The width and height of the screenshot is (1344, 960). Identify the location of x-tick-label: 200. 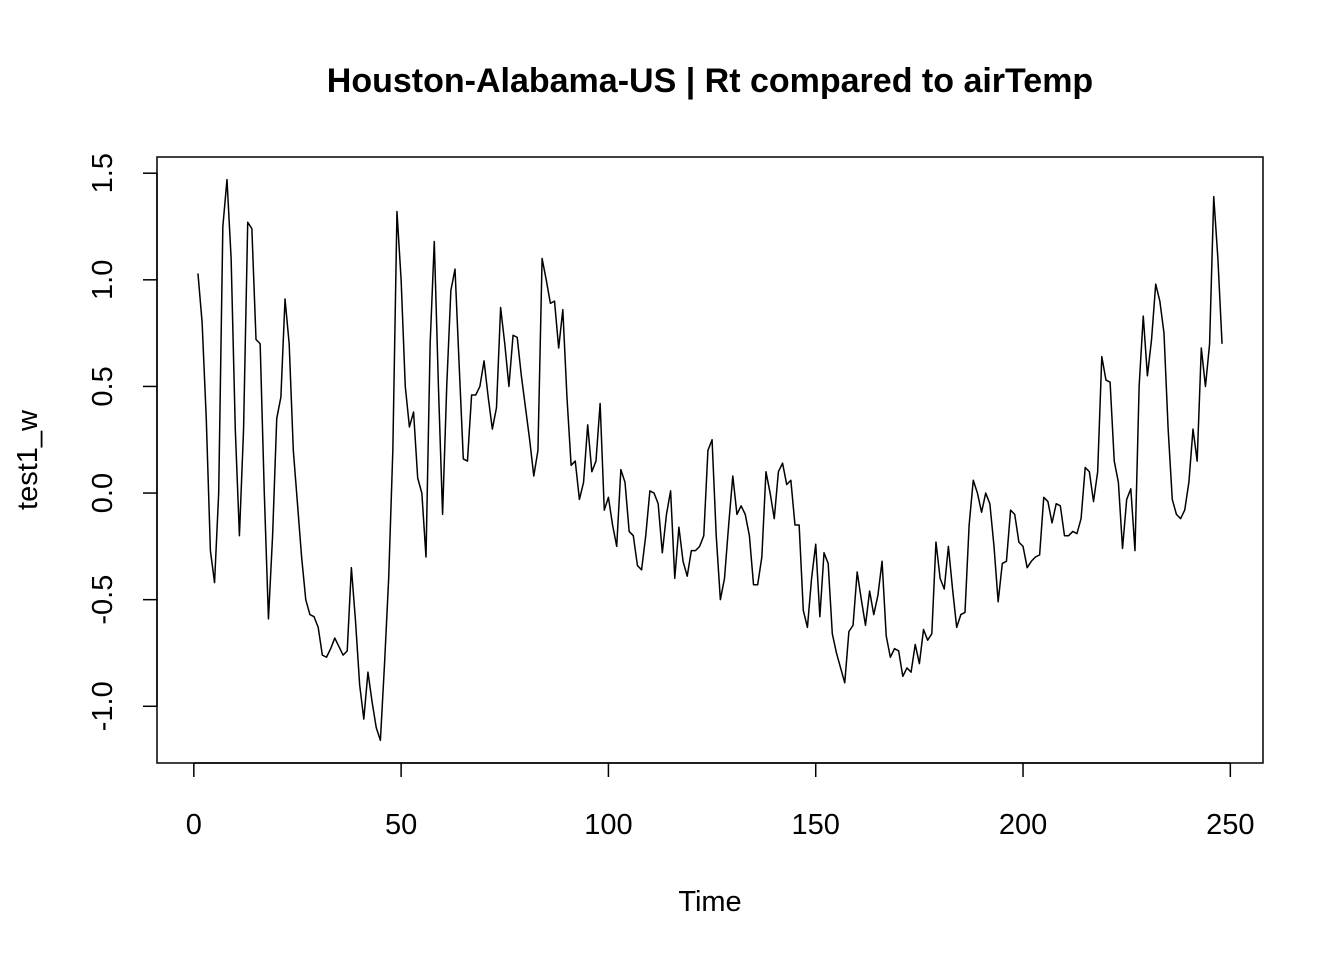
(1023, 825).